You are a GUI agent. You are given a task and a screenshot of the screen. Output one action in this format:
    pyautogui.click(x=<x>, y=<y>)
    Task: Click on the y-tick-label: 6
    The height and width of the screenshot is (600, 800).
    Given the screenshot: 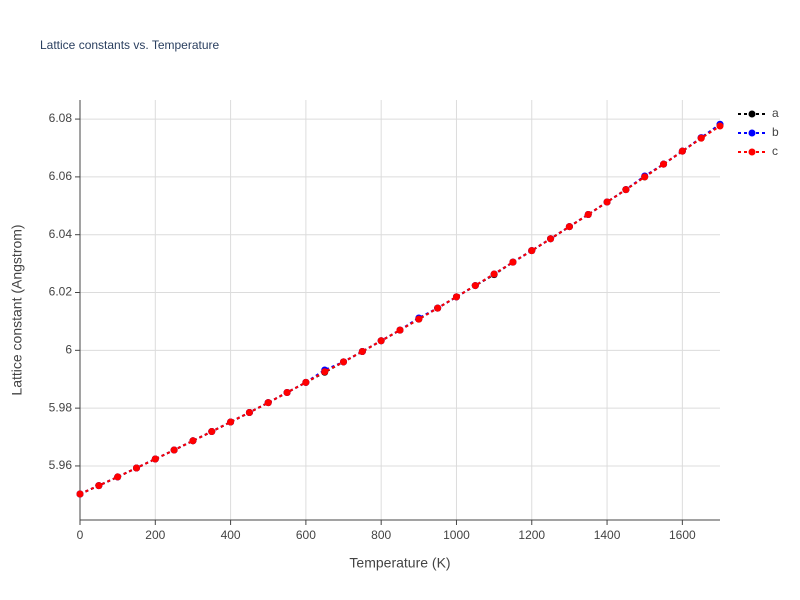 What is the action you would take?
    pyautogui.click(x=68, y=349)
    